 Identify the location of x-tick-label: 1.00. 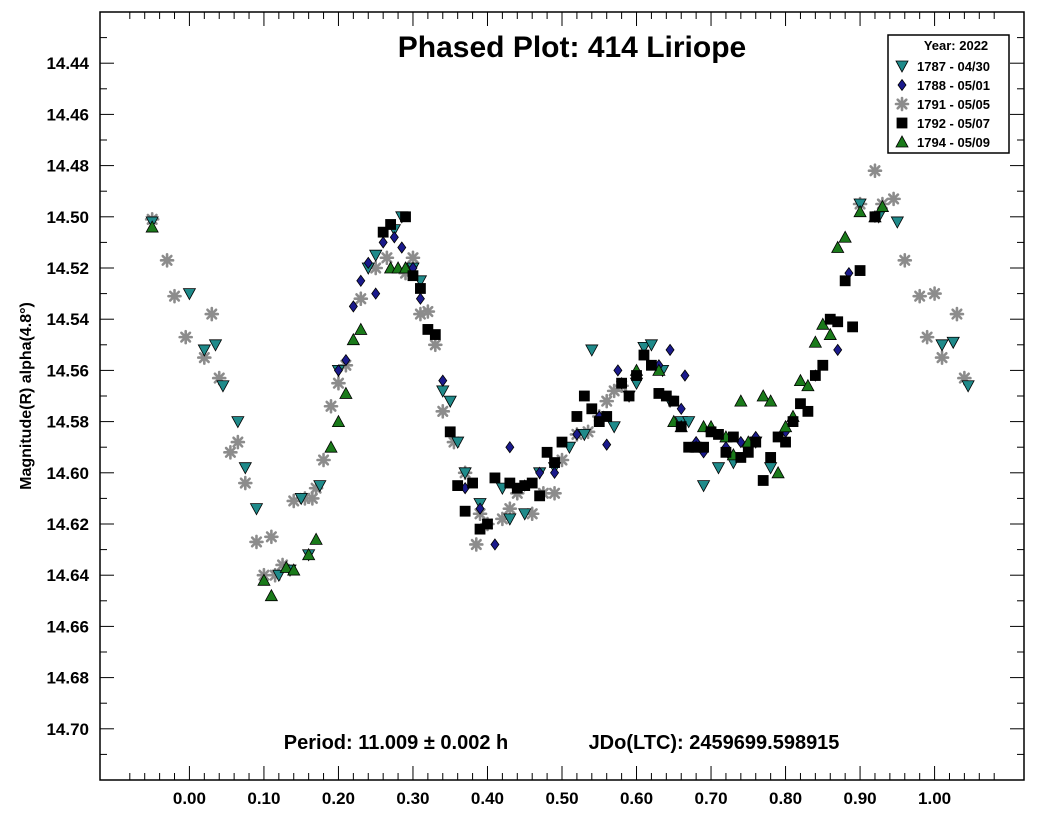
(934, 798).